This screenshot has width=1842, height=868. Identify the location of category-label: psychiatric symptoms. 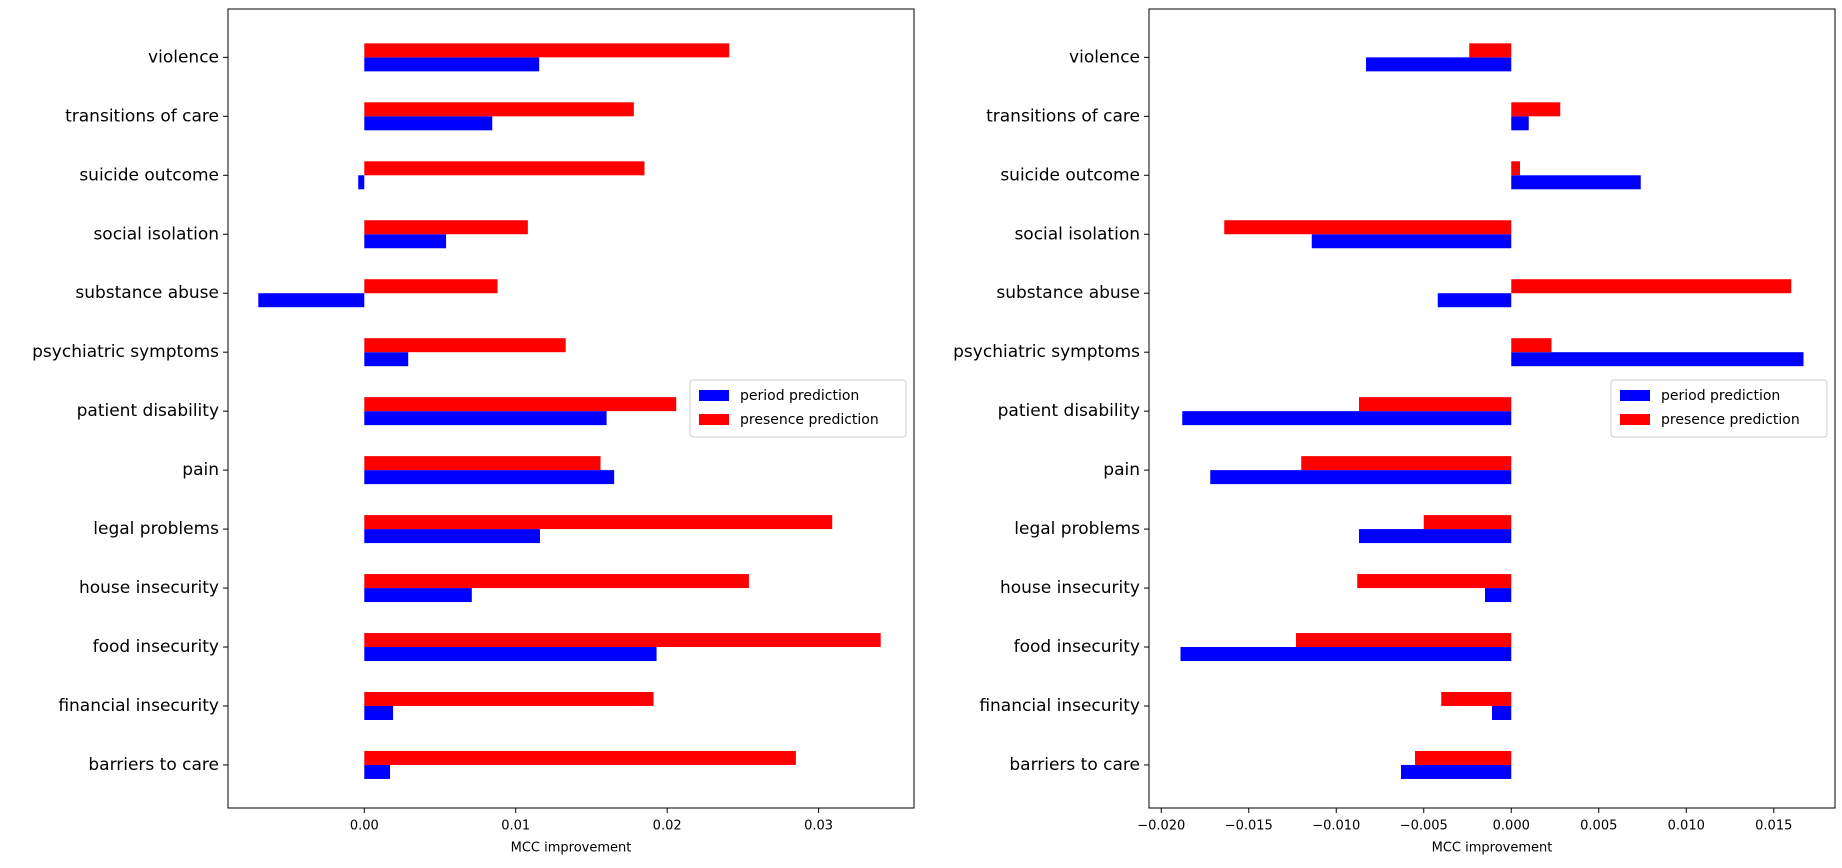
(1046, 352).